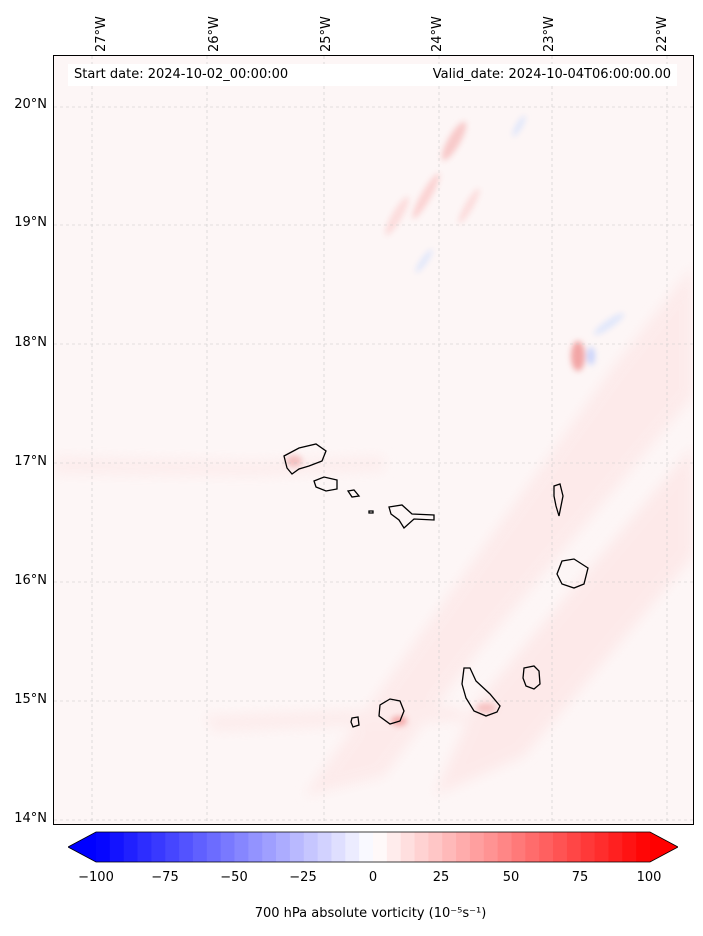 This screenshot has height=936, width=703. I want to click on island-brava, so click(355, 722).